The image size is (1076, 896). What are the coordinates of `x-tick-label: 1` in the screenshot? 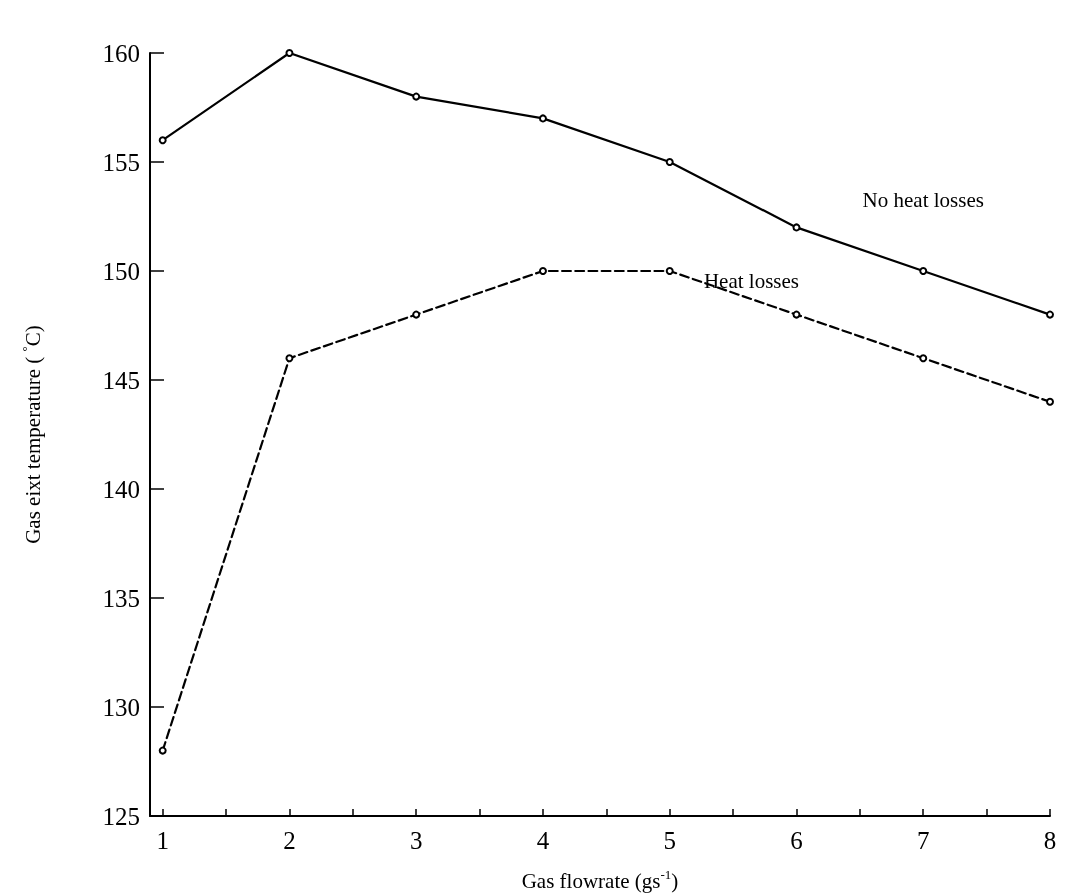 It's located at (162, 840).